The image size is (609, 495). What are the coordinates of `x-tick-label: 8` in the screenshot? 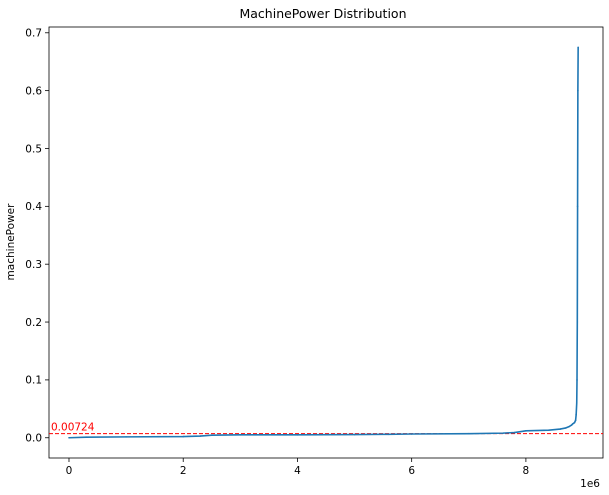 It's located at (526, 471).